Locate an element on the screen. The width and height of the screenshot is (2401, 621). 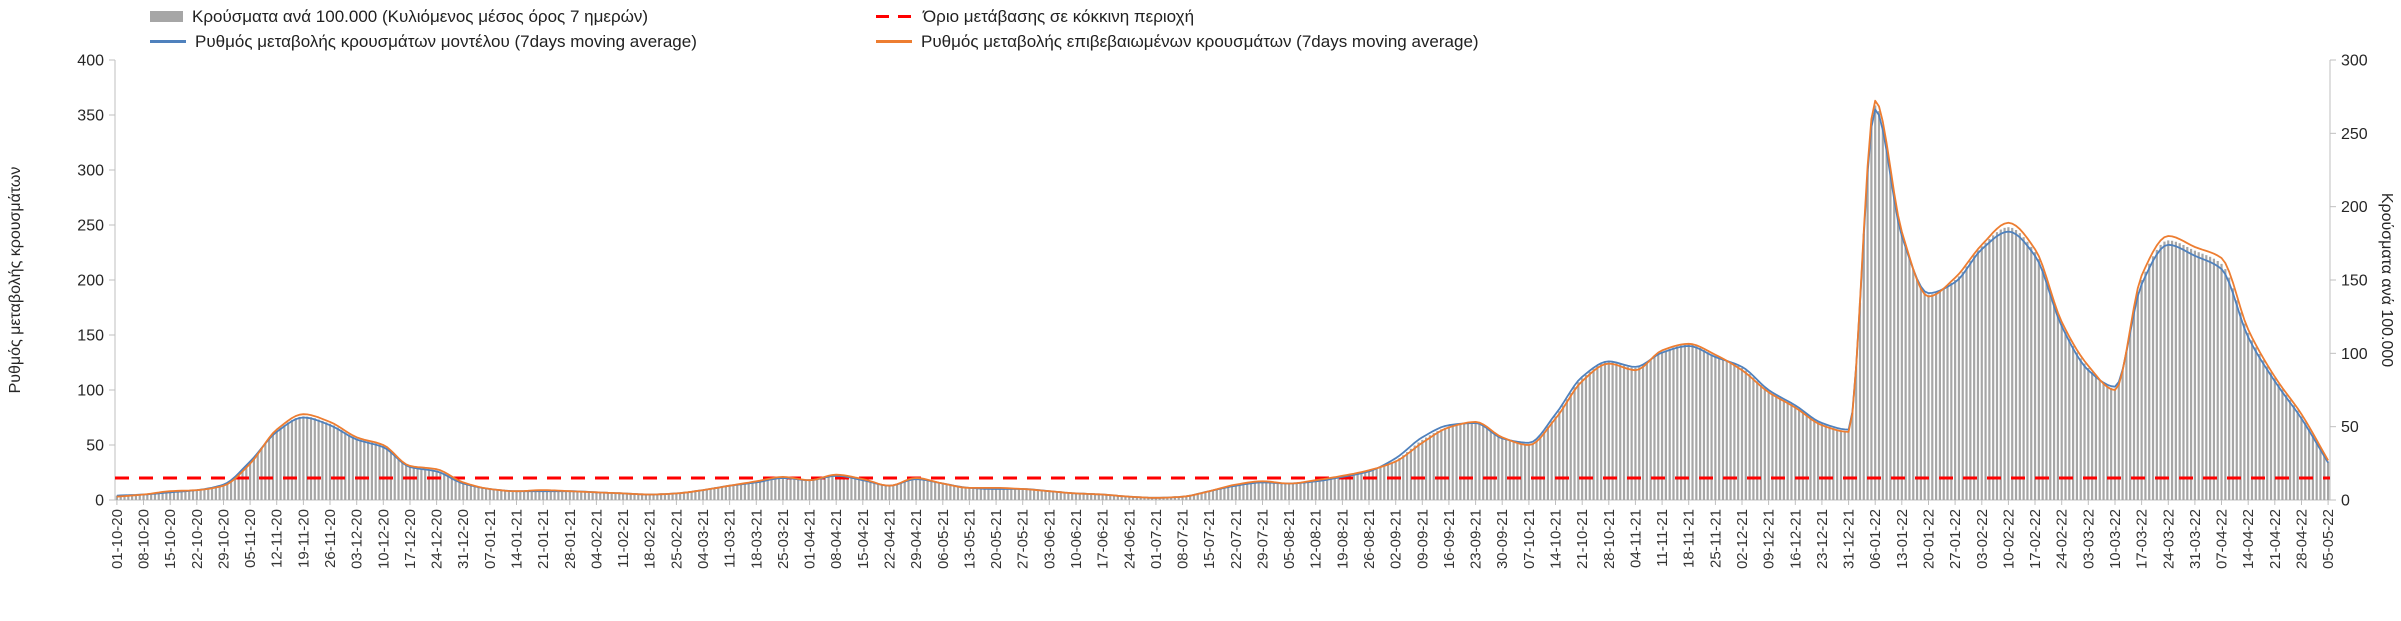
threshold-legend-swatch is located at coordinates (895, 16).